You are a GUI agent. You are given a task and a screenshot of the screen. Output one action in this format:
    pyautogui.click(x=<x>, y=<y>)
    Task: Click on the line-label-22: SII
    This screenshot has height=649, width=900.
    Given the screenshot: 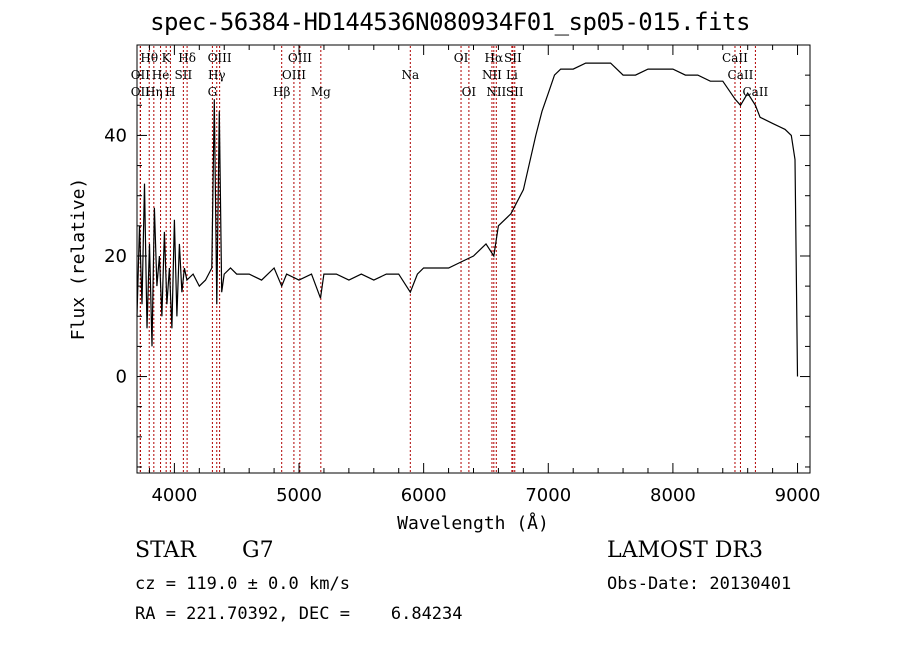 What is the action you would take?
    pyautogui.click(x=513, y=58)
    